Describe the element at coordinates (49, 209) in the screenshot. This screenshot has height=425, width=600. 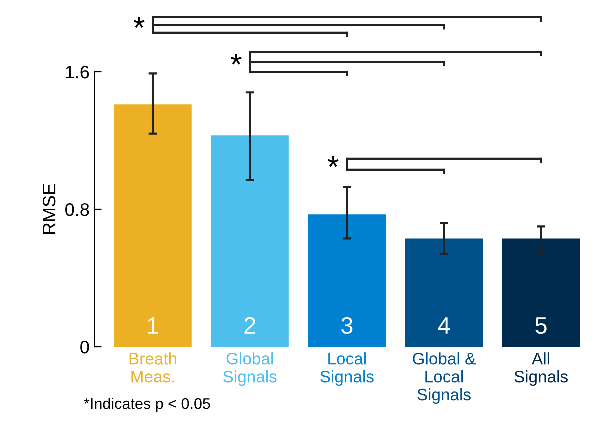
I see `y-axis-title: RMSE` at that location.